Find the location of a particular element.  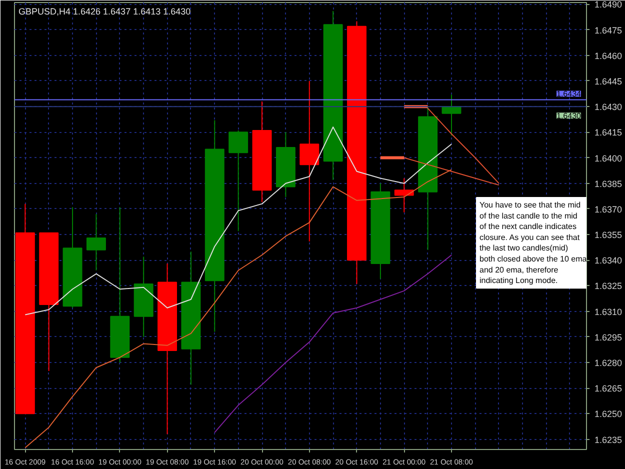

y-tick-label: 1.6445 is located at coordinates (608, 81).